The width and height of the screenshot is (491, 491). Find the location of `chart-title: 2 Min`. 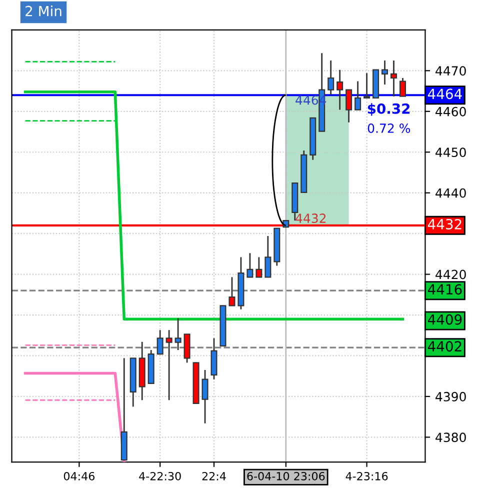

chart-title: 2 Min is located at coordinates (44, 11).